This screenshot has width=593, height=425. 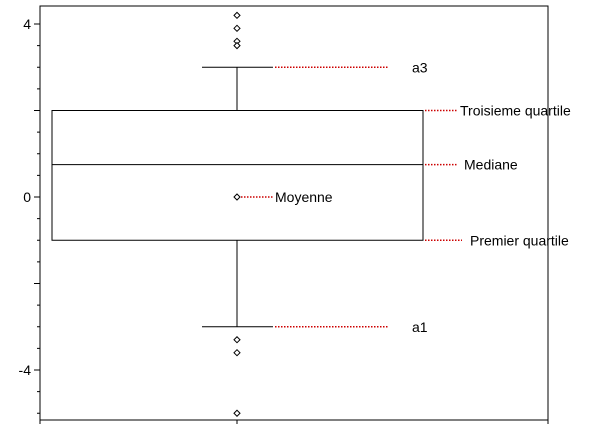 What do you see at coordinates (237, 214) in the screenshot?
I see `outliers` at bounding box center [237, 214].